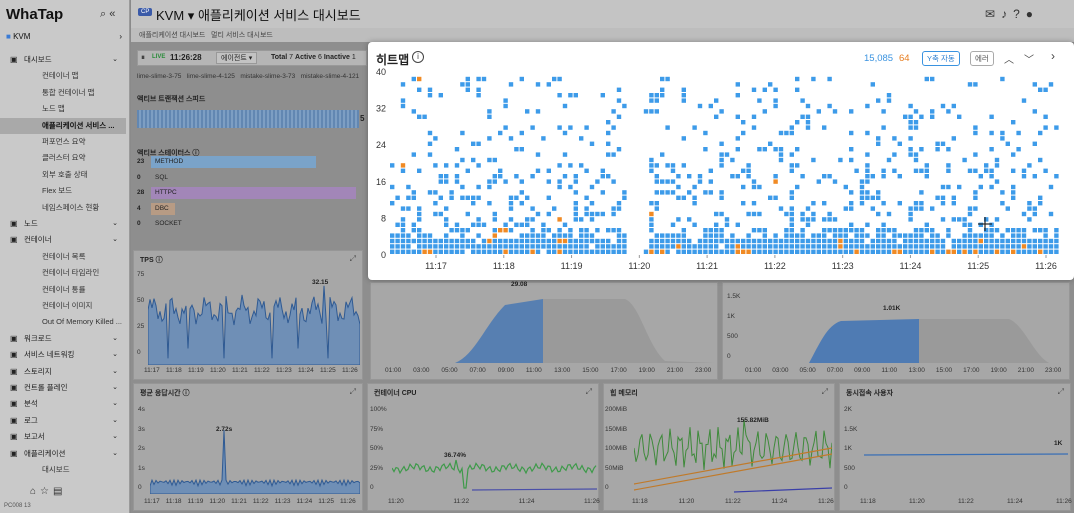  I want to click on x-tick-label: 11:24, so click(526, 501).